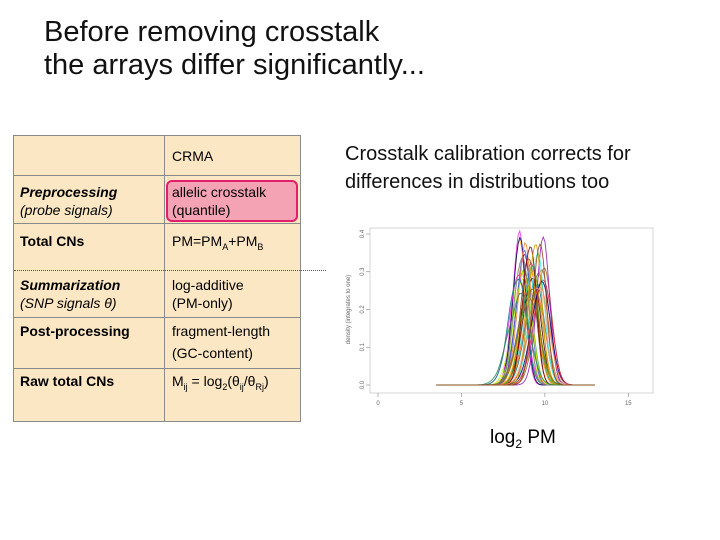  I want to click on x-tick-label: 10, so click(545, 404).